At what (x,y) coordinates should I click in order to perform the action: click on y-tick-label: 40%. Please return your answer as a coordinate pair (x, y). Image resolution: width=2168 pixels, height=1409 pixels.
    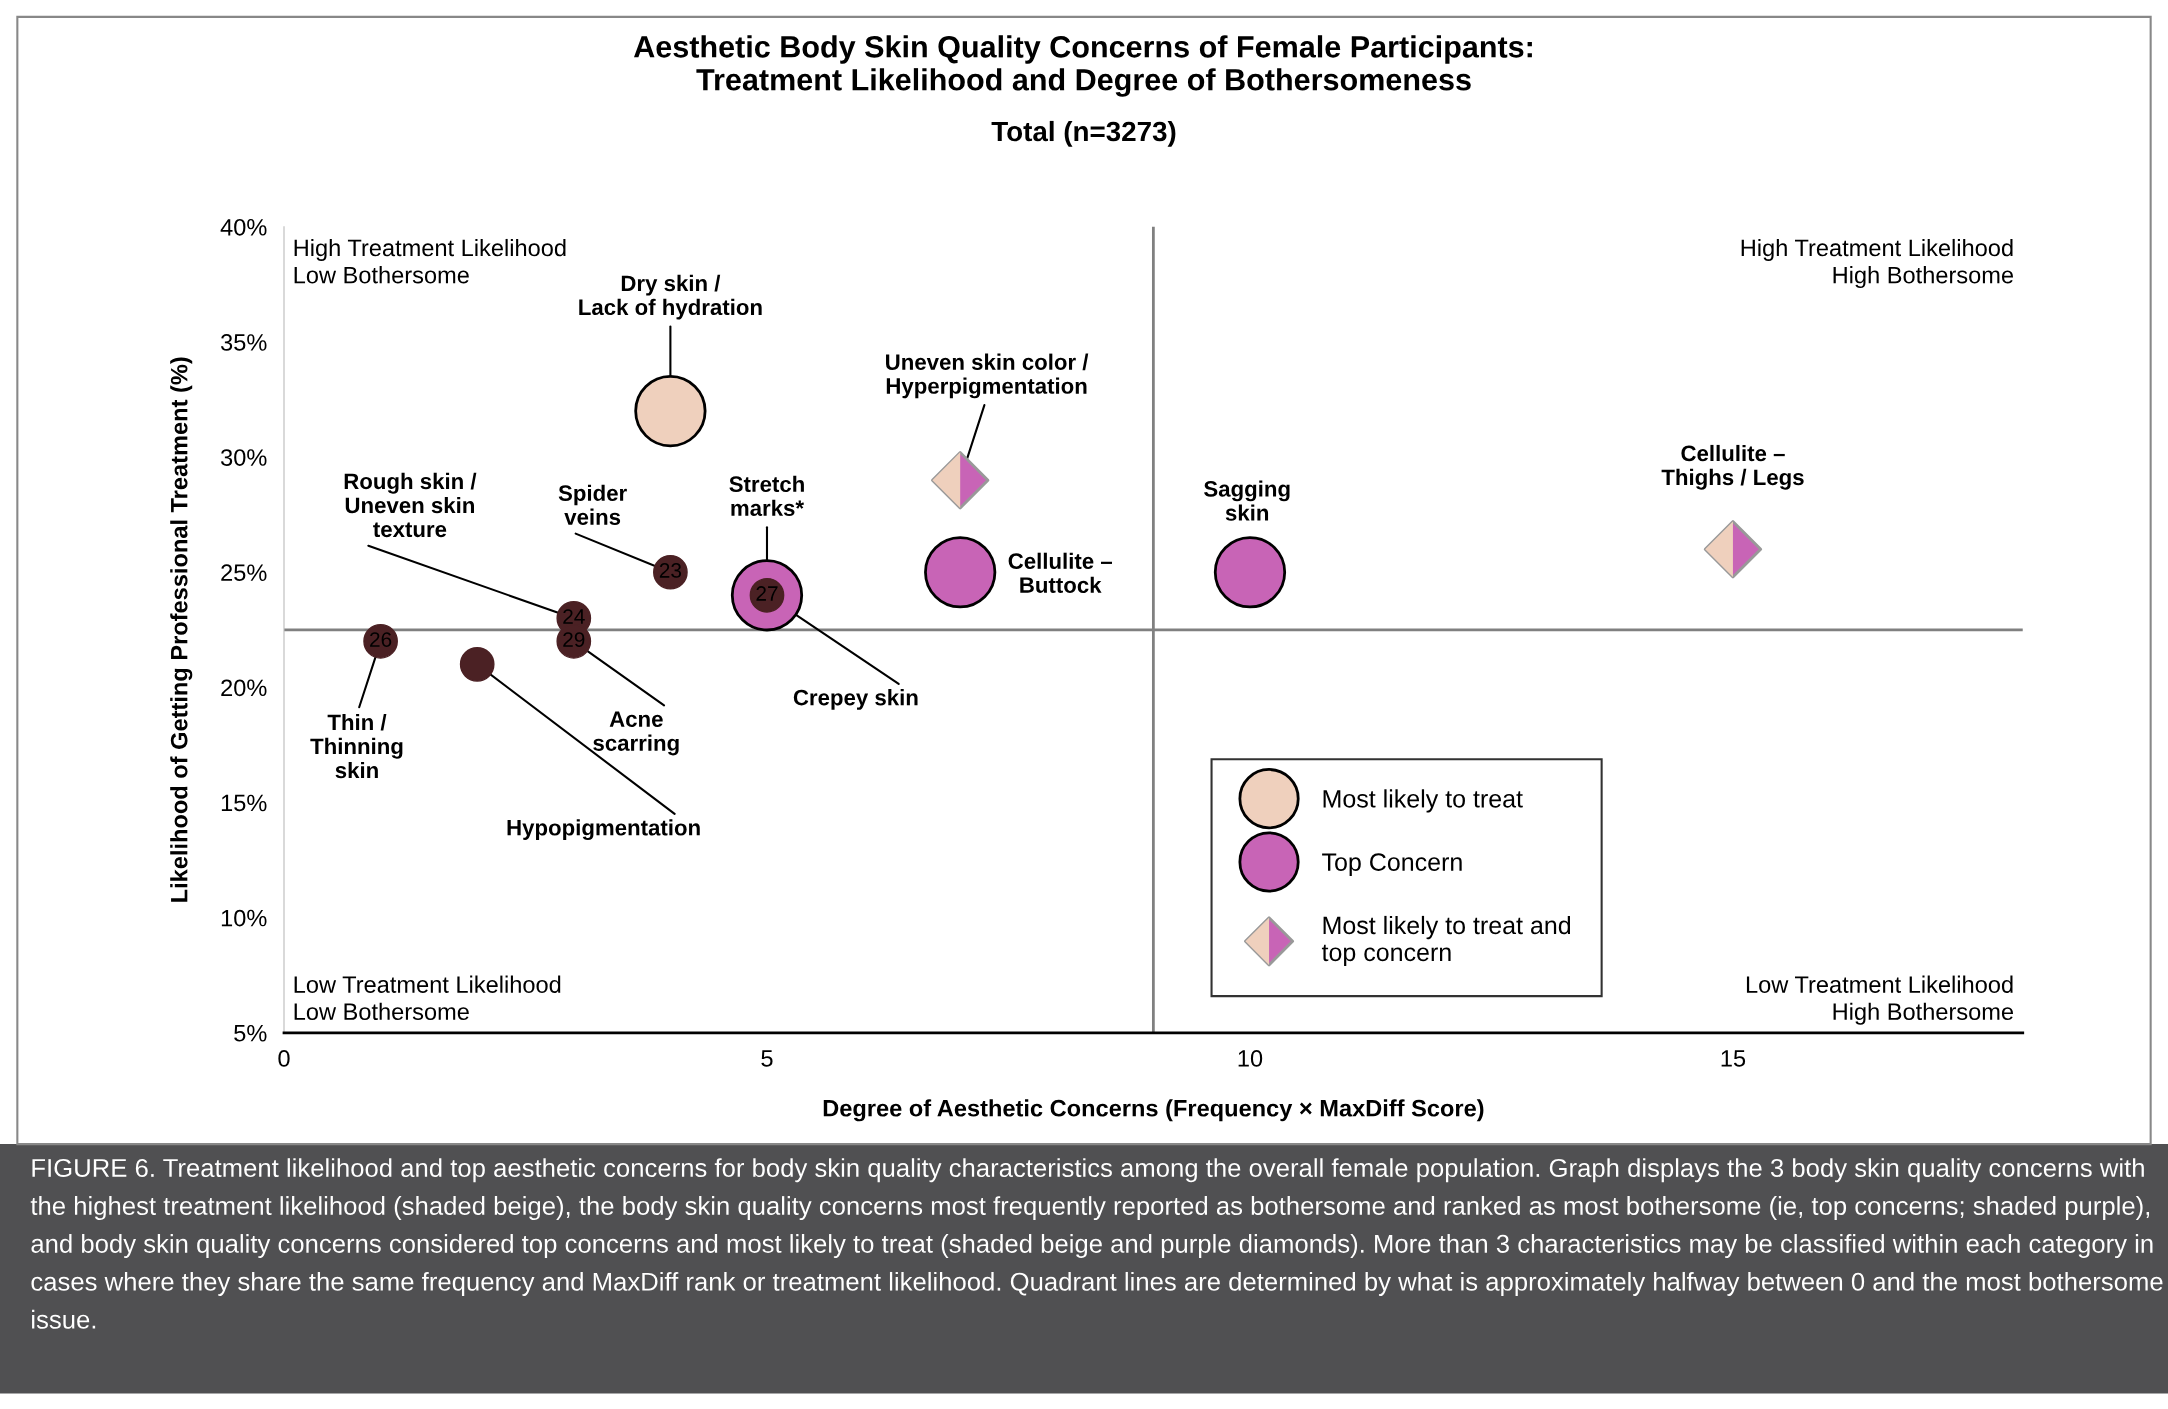
    Looking at the image, I should click on (243, 227).